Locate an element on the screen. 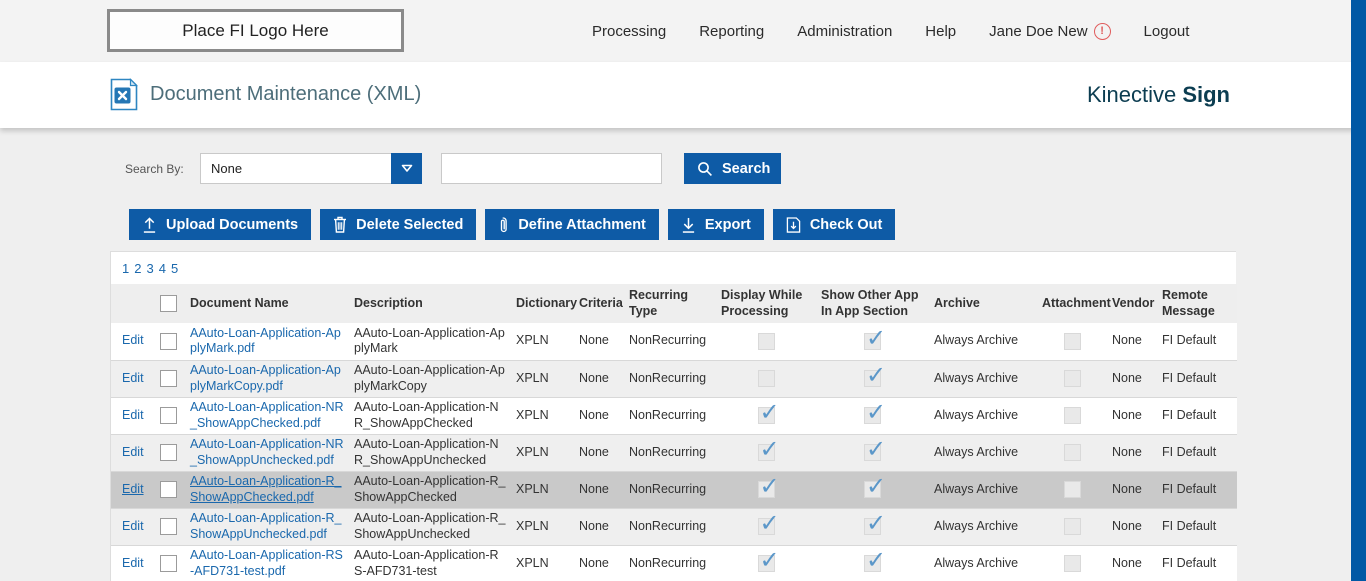 This screenshot has width=1366, height=581. col-archive: Archive is located at coordinates (957, 302).